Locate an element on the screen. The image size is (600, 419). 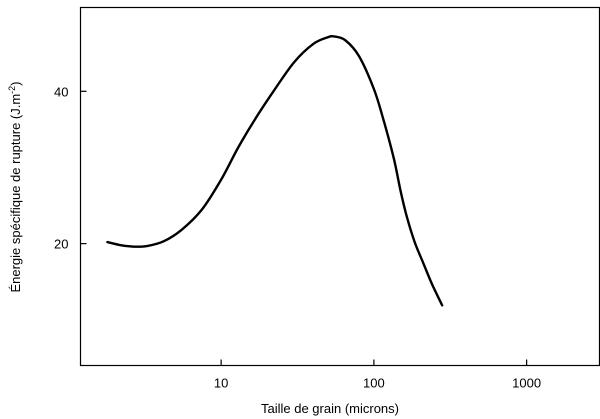
x-tick-label: 1000 is located at coordinates (526, 383).